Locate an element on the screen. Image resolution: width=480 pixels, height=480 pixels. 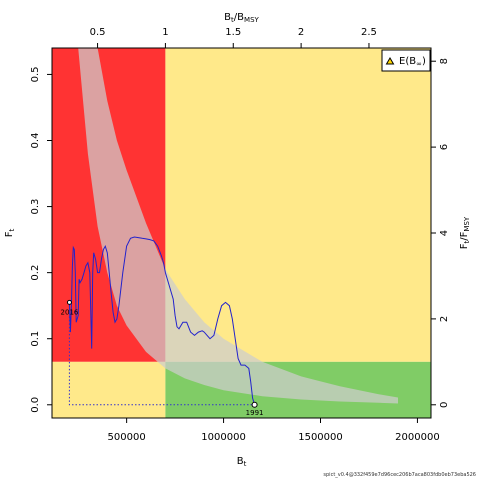
legend-box is located at coordinates (406, 60).